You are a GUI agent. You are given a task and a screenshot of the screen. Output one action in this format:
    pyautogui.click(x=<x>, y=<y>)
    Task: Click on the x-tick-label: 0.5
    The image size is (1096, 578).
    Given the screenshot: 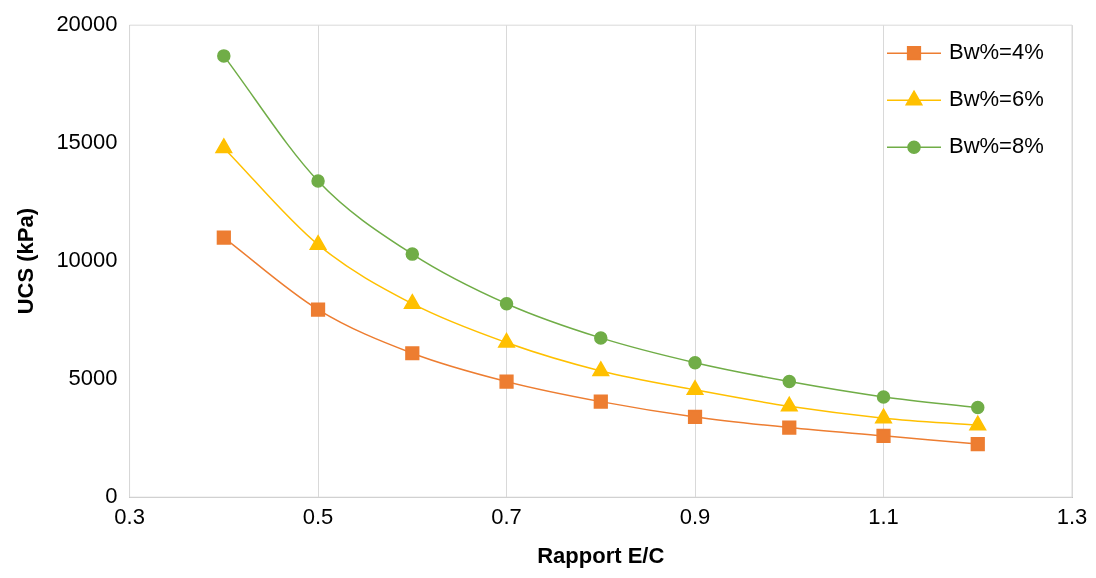 What is the action you would take?
    pyautogui.click(x=318, y=517)
    